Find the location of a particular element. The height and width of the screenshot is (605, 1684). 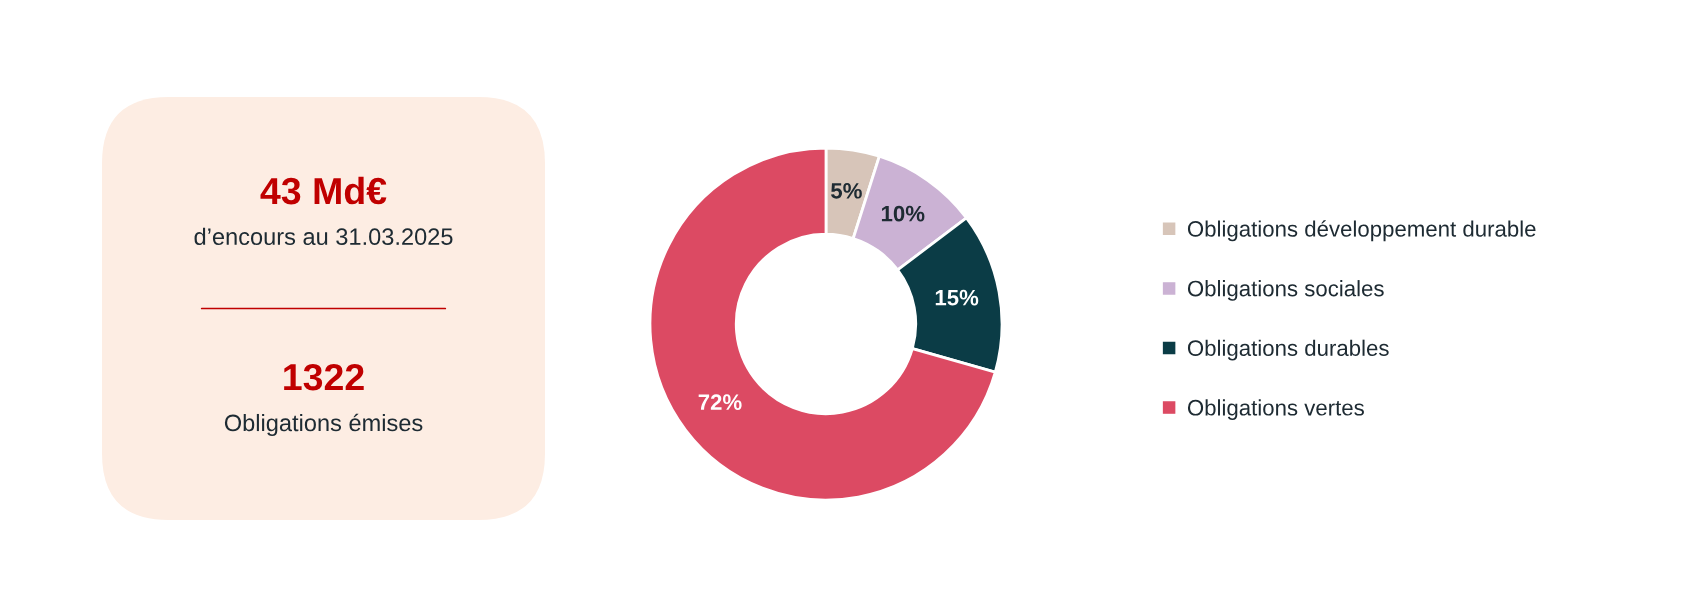

data-label: 15% is located at coordinates (957, 297).